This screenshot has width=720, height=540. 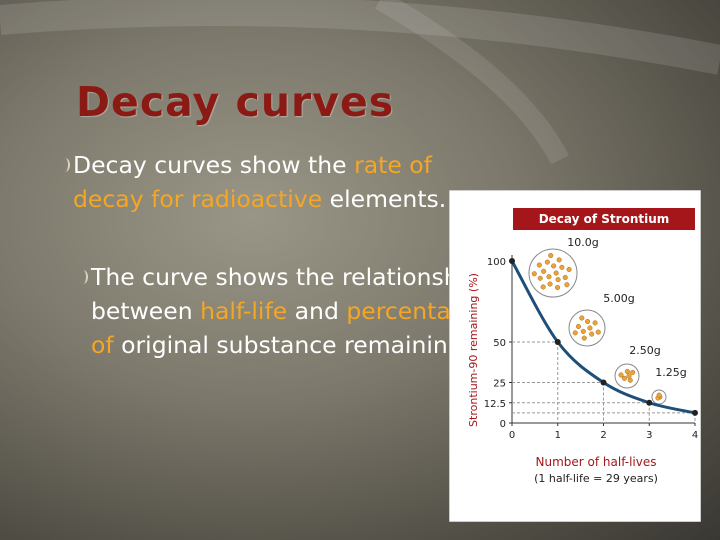 I want to click on y-tick-label: 50, so click(x=499, y=343).